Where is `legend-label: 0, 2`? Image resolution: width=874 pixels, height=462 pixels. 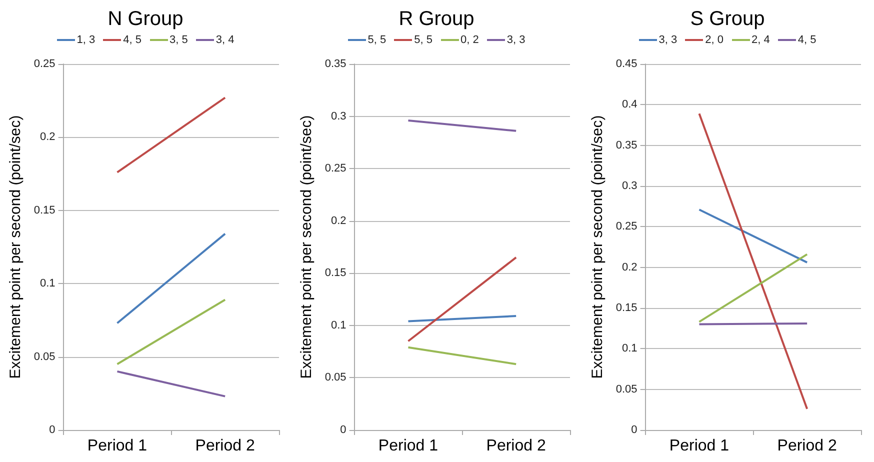 legend-label: 0, 2 is located at coordinates (469, 40).